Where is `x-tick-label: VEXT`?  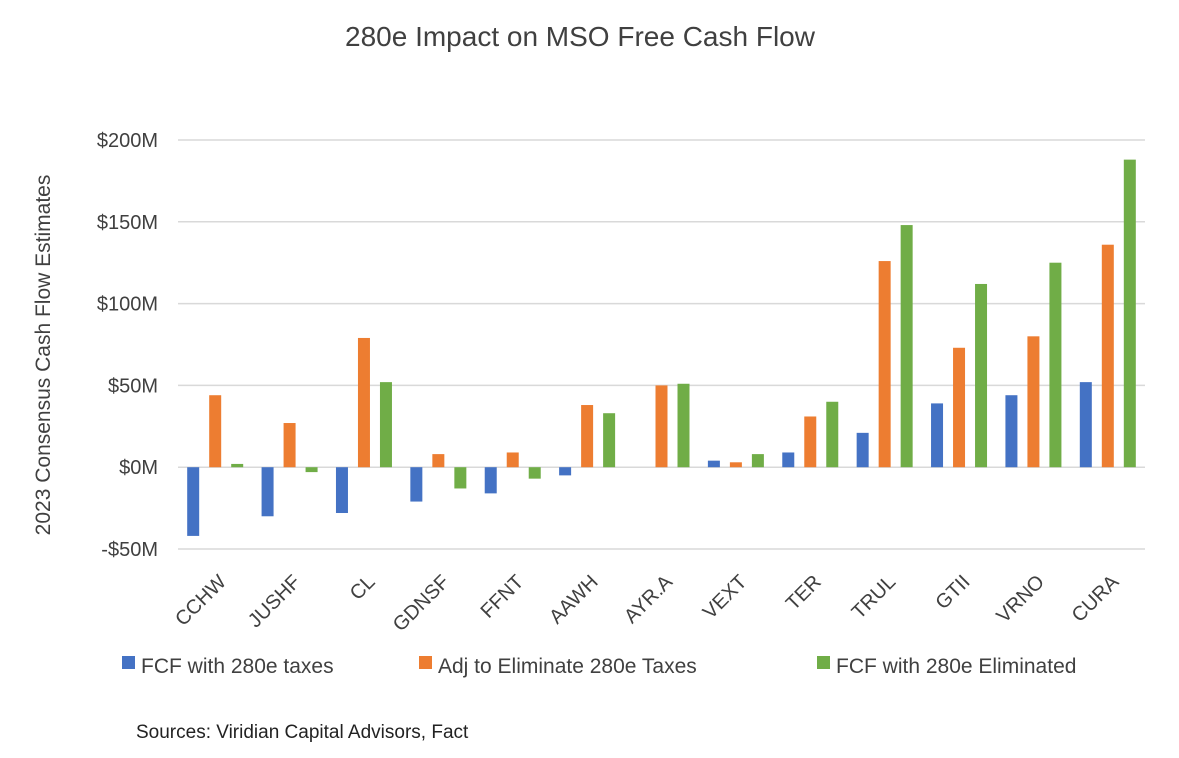
x-tick-label: VEXT is located at coordinates (725, 597).